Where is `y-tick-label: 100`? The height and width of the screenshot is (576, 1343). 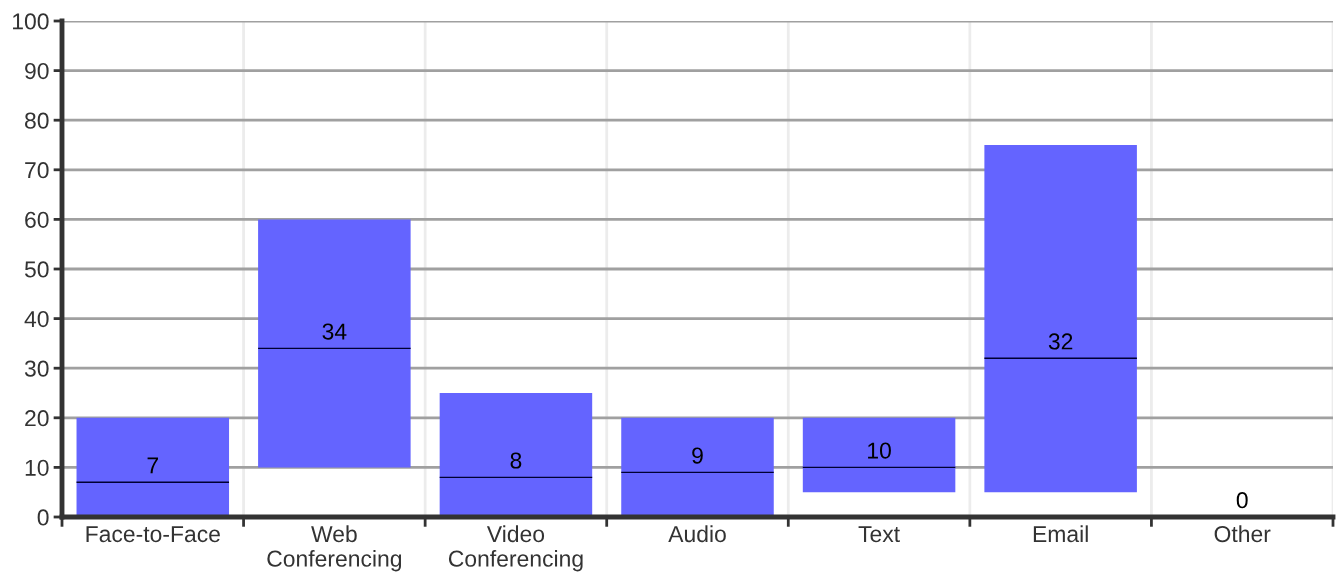 y-tick-label: 100 is located at coordinates (31, 21).